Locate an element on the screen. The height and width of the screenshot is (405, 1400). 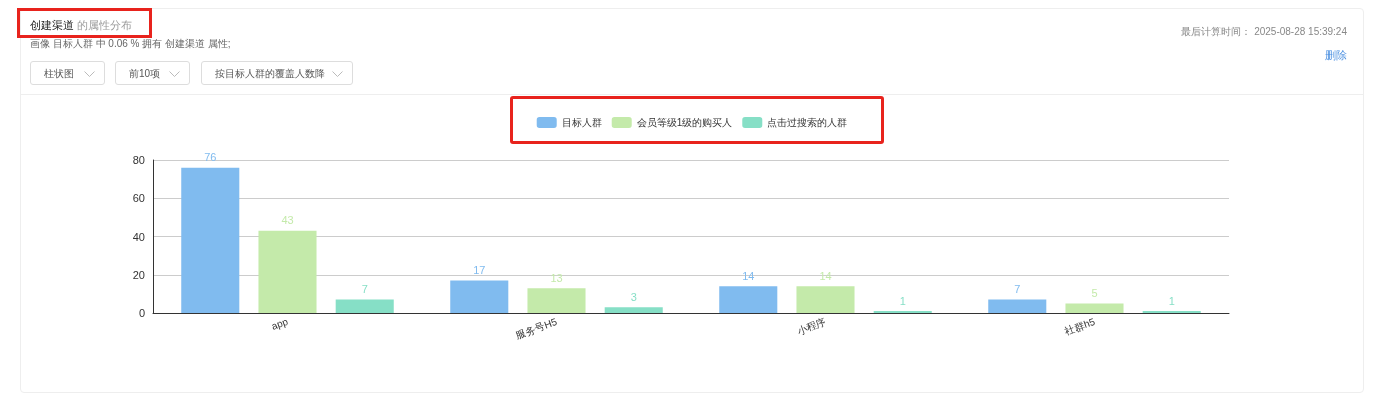
legend-label: 会员等级1级的购买人 is located at coordinates (684, 122).